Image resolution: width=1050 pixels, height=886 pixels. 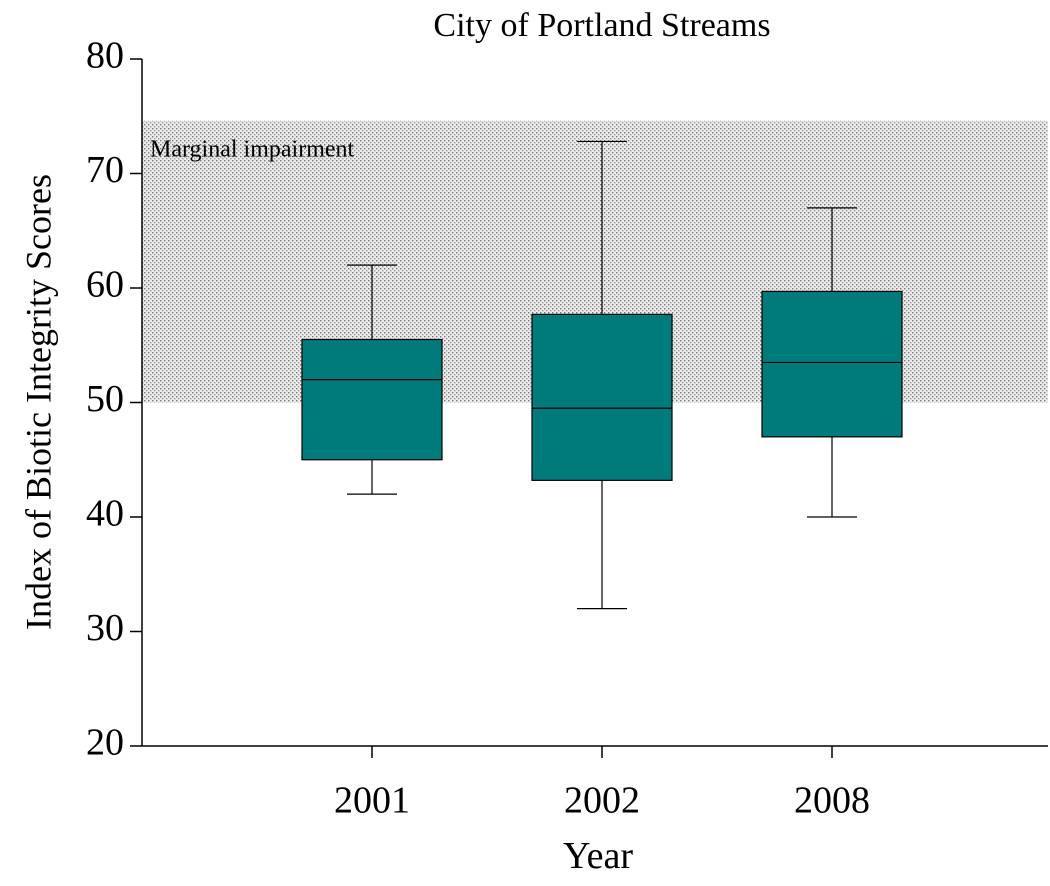 I want to click on x-tick-label: 2002, so click(x=602, y=801).